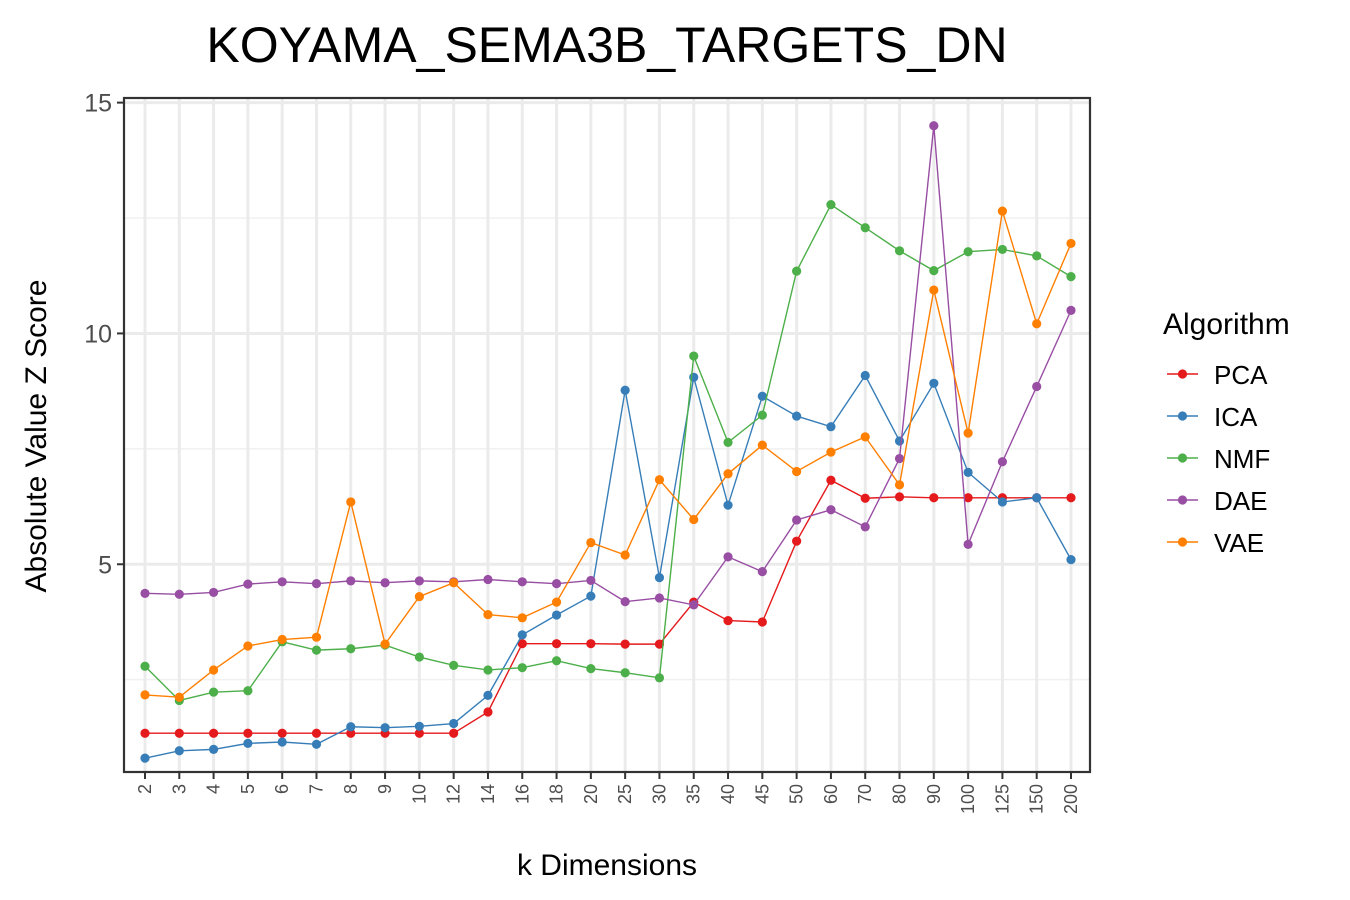  Describe the element at coordinates (488, 794) in the screenshot. I see `x-tick-label: 14` at that location.